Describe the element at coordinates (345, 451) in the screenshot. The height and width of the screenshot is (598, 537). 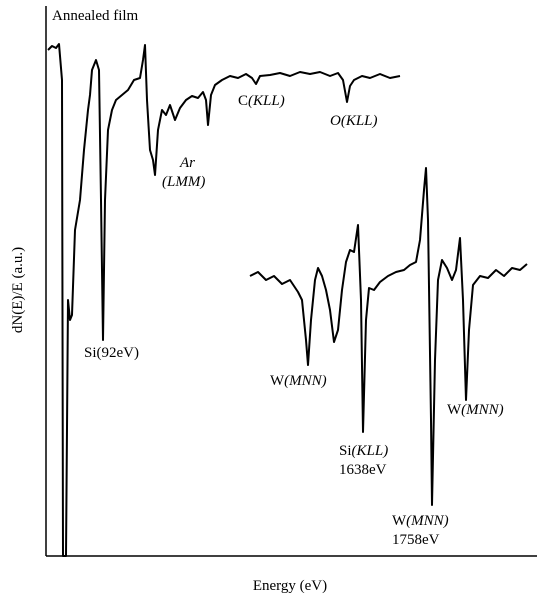
I see `annotation-part: Si` at that location.